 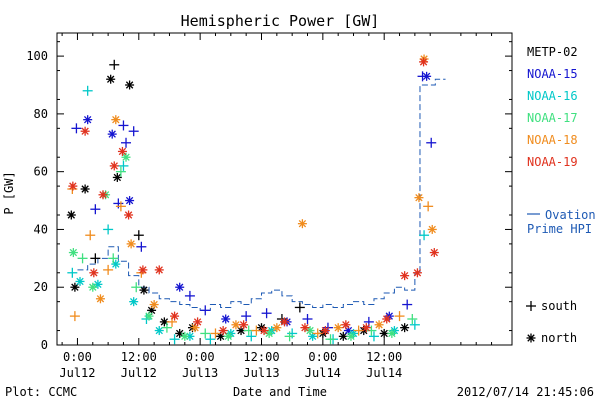 What do you see at coordinates (552, 118) in the screenshot?
I see `legend-entry: NOAA-17` at bounding box center [552, 118].